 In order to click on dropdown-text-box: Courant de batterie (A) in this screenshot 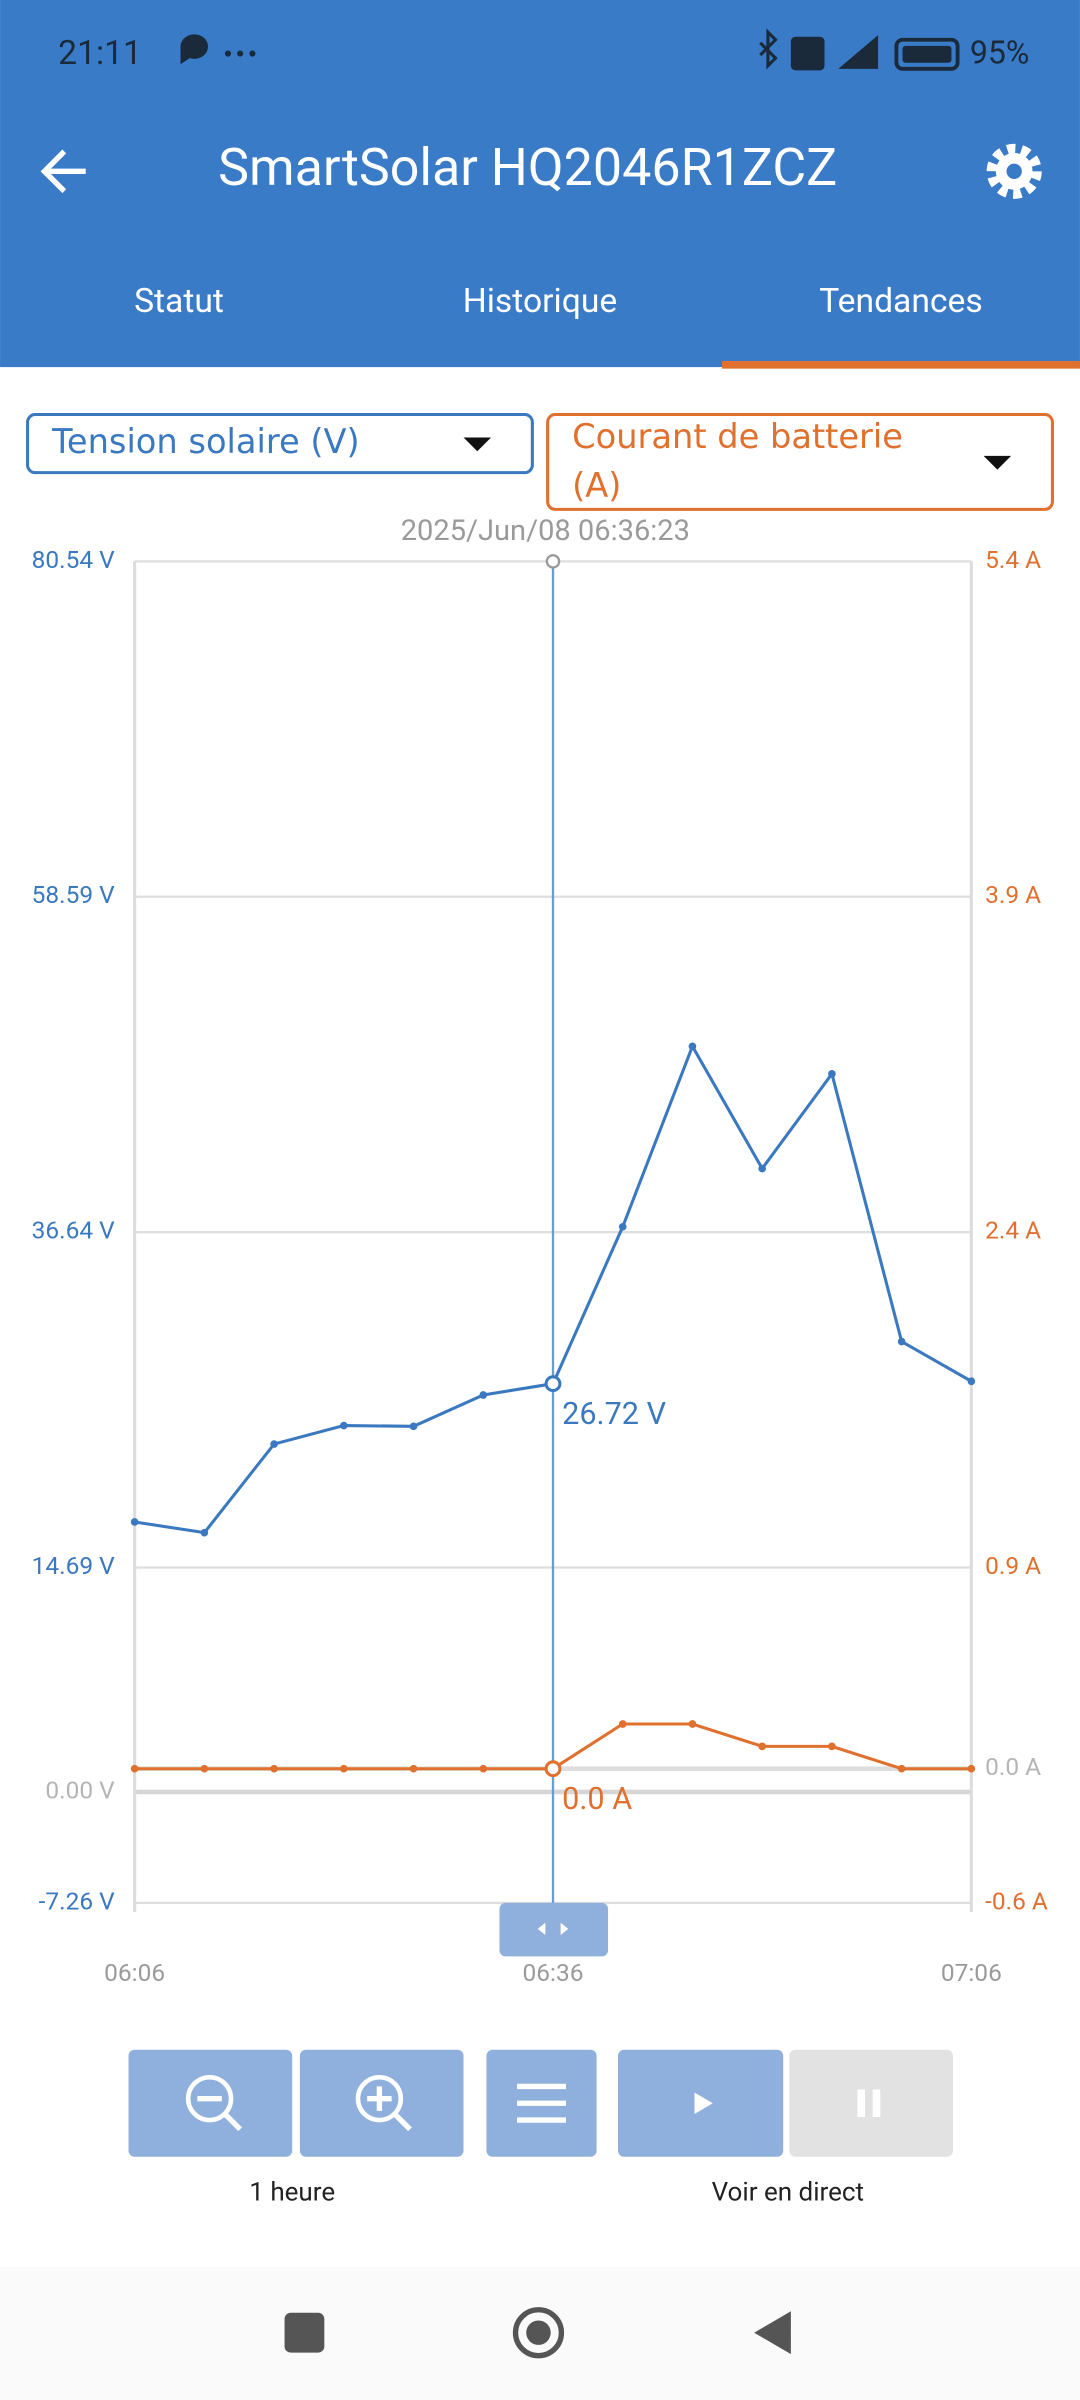, I will do `click(737, 463)`.